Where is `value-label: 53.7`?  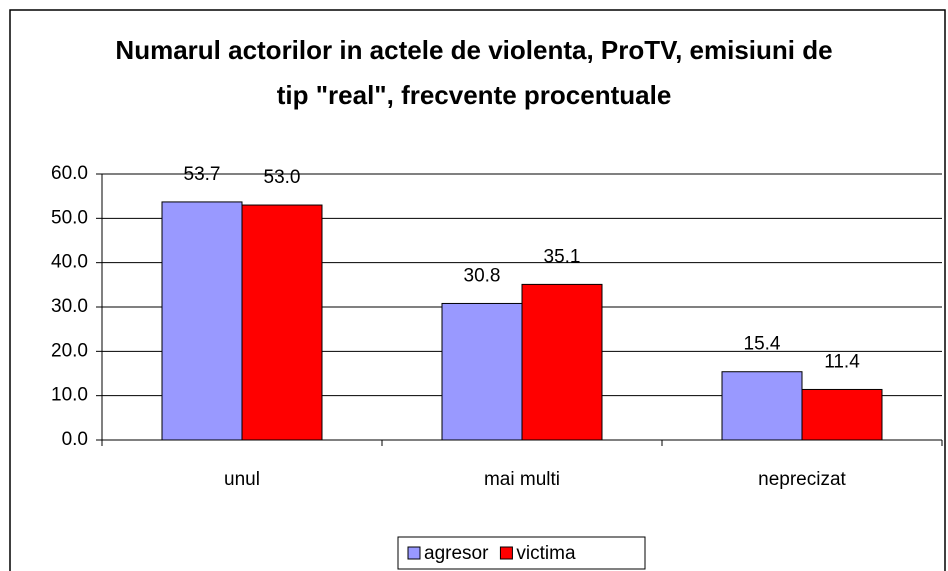
value-label: 53.7 is located at coordinates (202, 174).